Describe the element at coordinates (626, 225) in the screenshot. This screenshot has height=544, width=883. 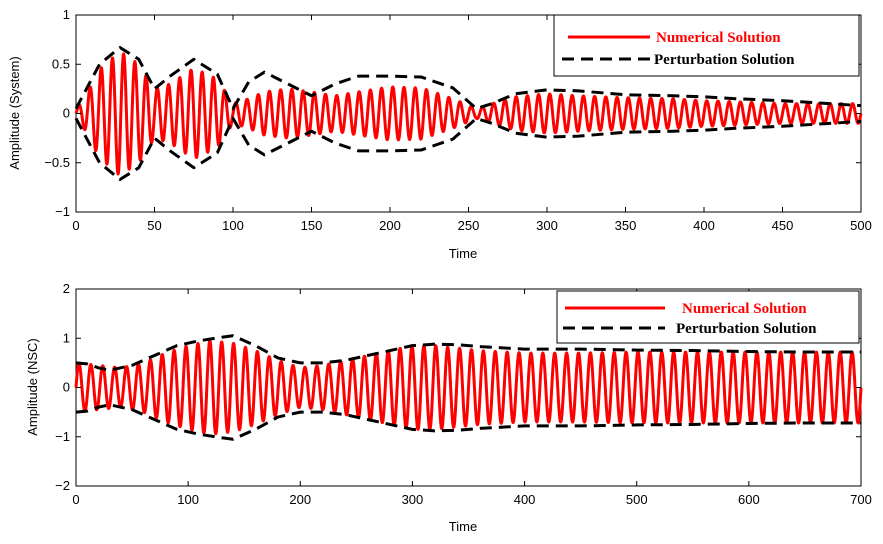
I see `x-tick-label: 350` at that location.